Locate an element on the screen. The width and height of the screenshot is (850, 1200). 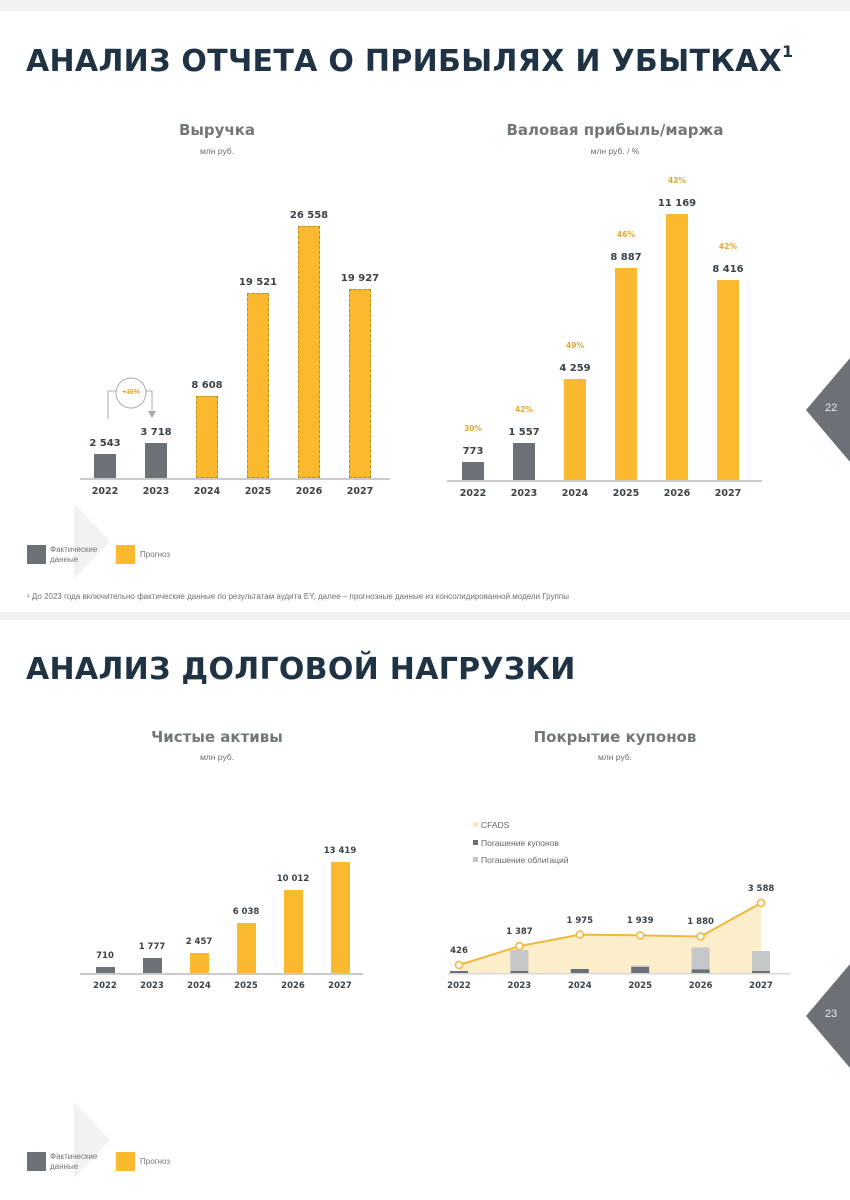
cfads-label-2025: 1 939 is located at coordinates (640, 921).